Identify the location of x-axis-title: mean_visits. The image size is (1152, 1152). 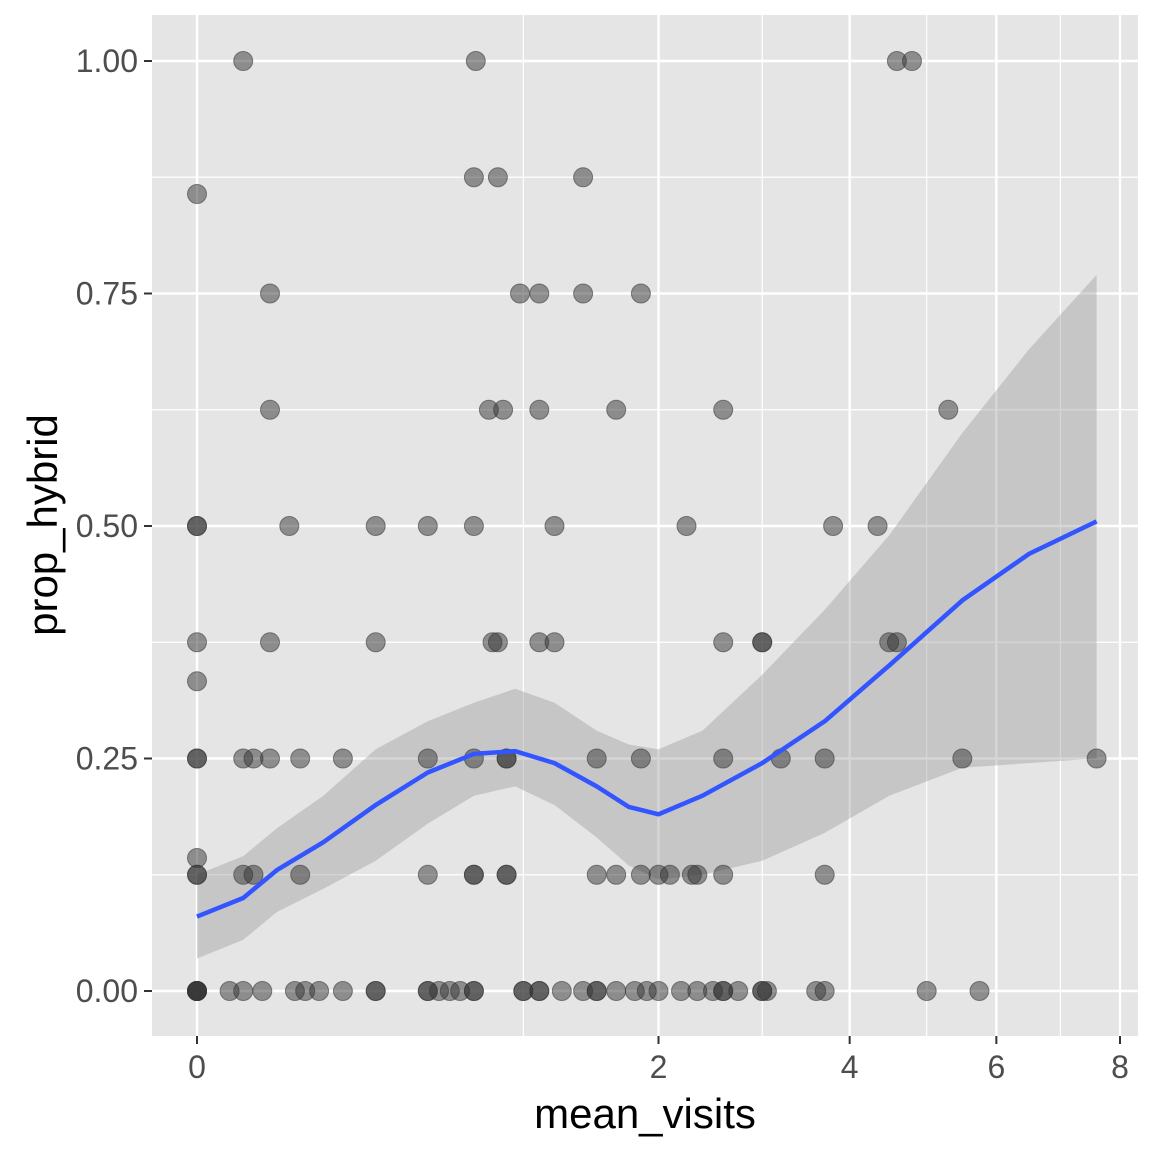
(645, 1113).